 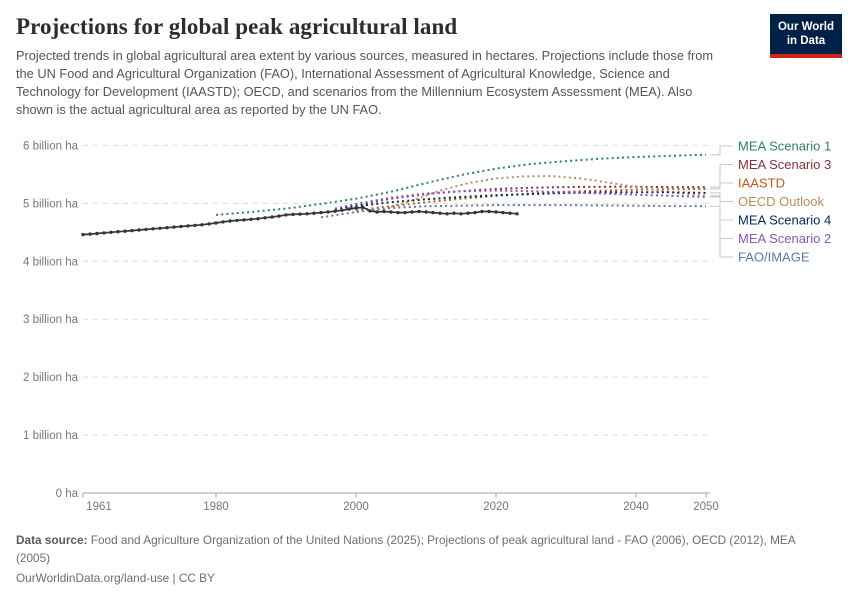 What do you see at coordinates (356, 507) in the screenshot?
I see `x-axis-tick-label: 2000` at bounding box center [356, 507].